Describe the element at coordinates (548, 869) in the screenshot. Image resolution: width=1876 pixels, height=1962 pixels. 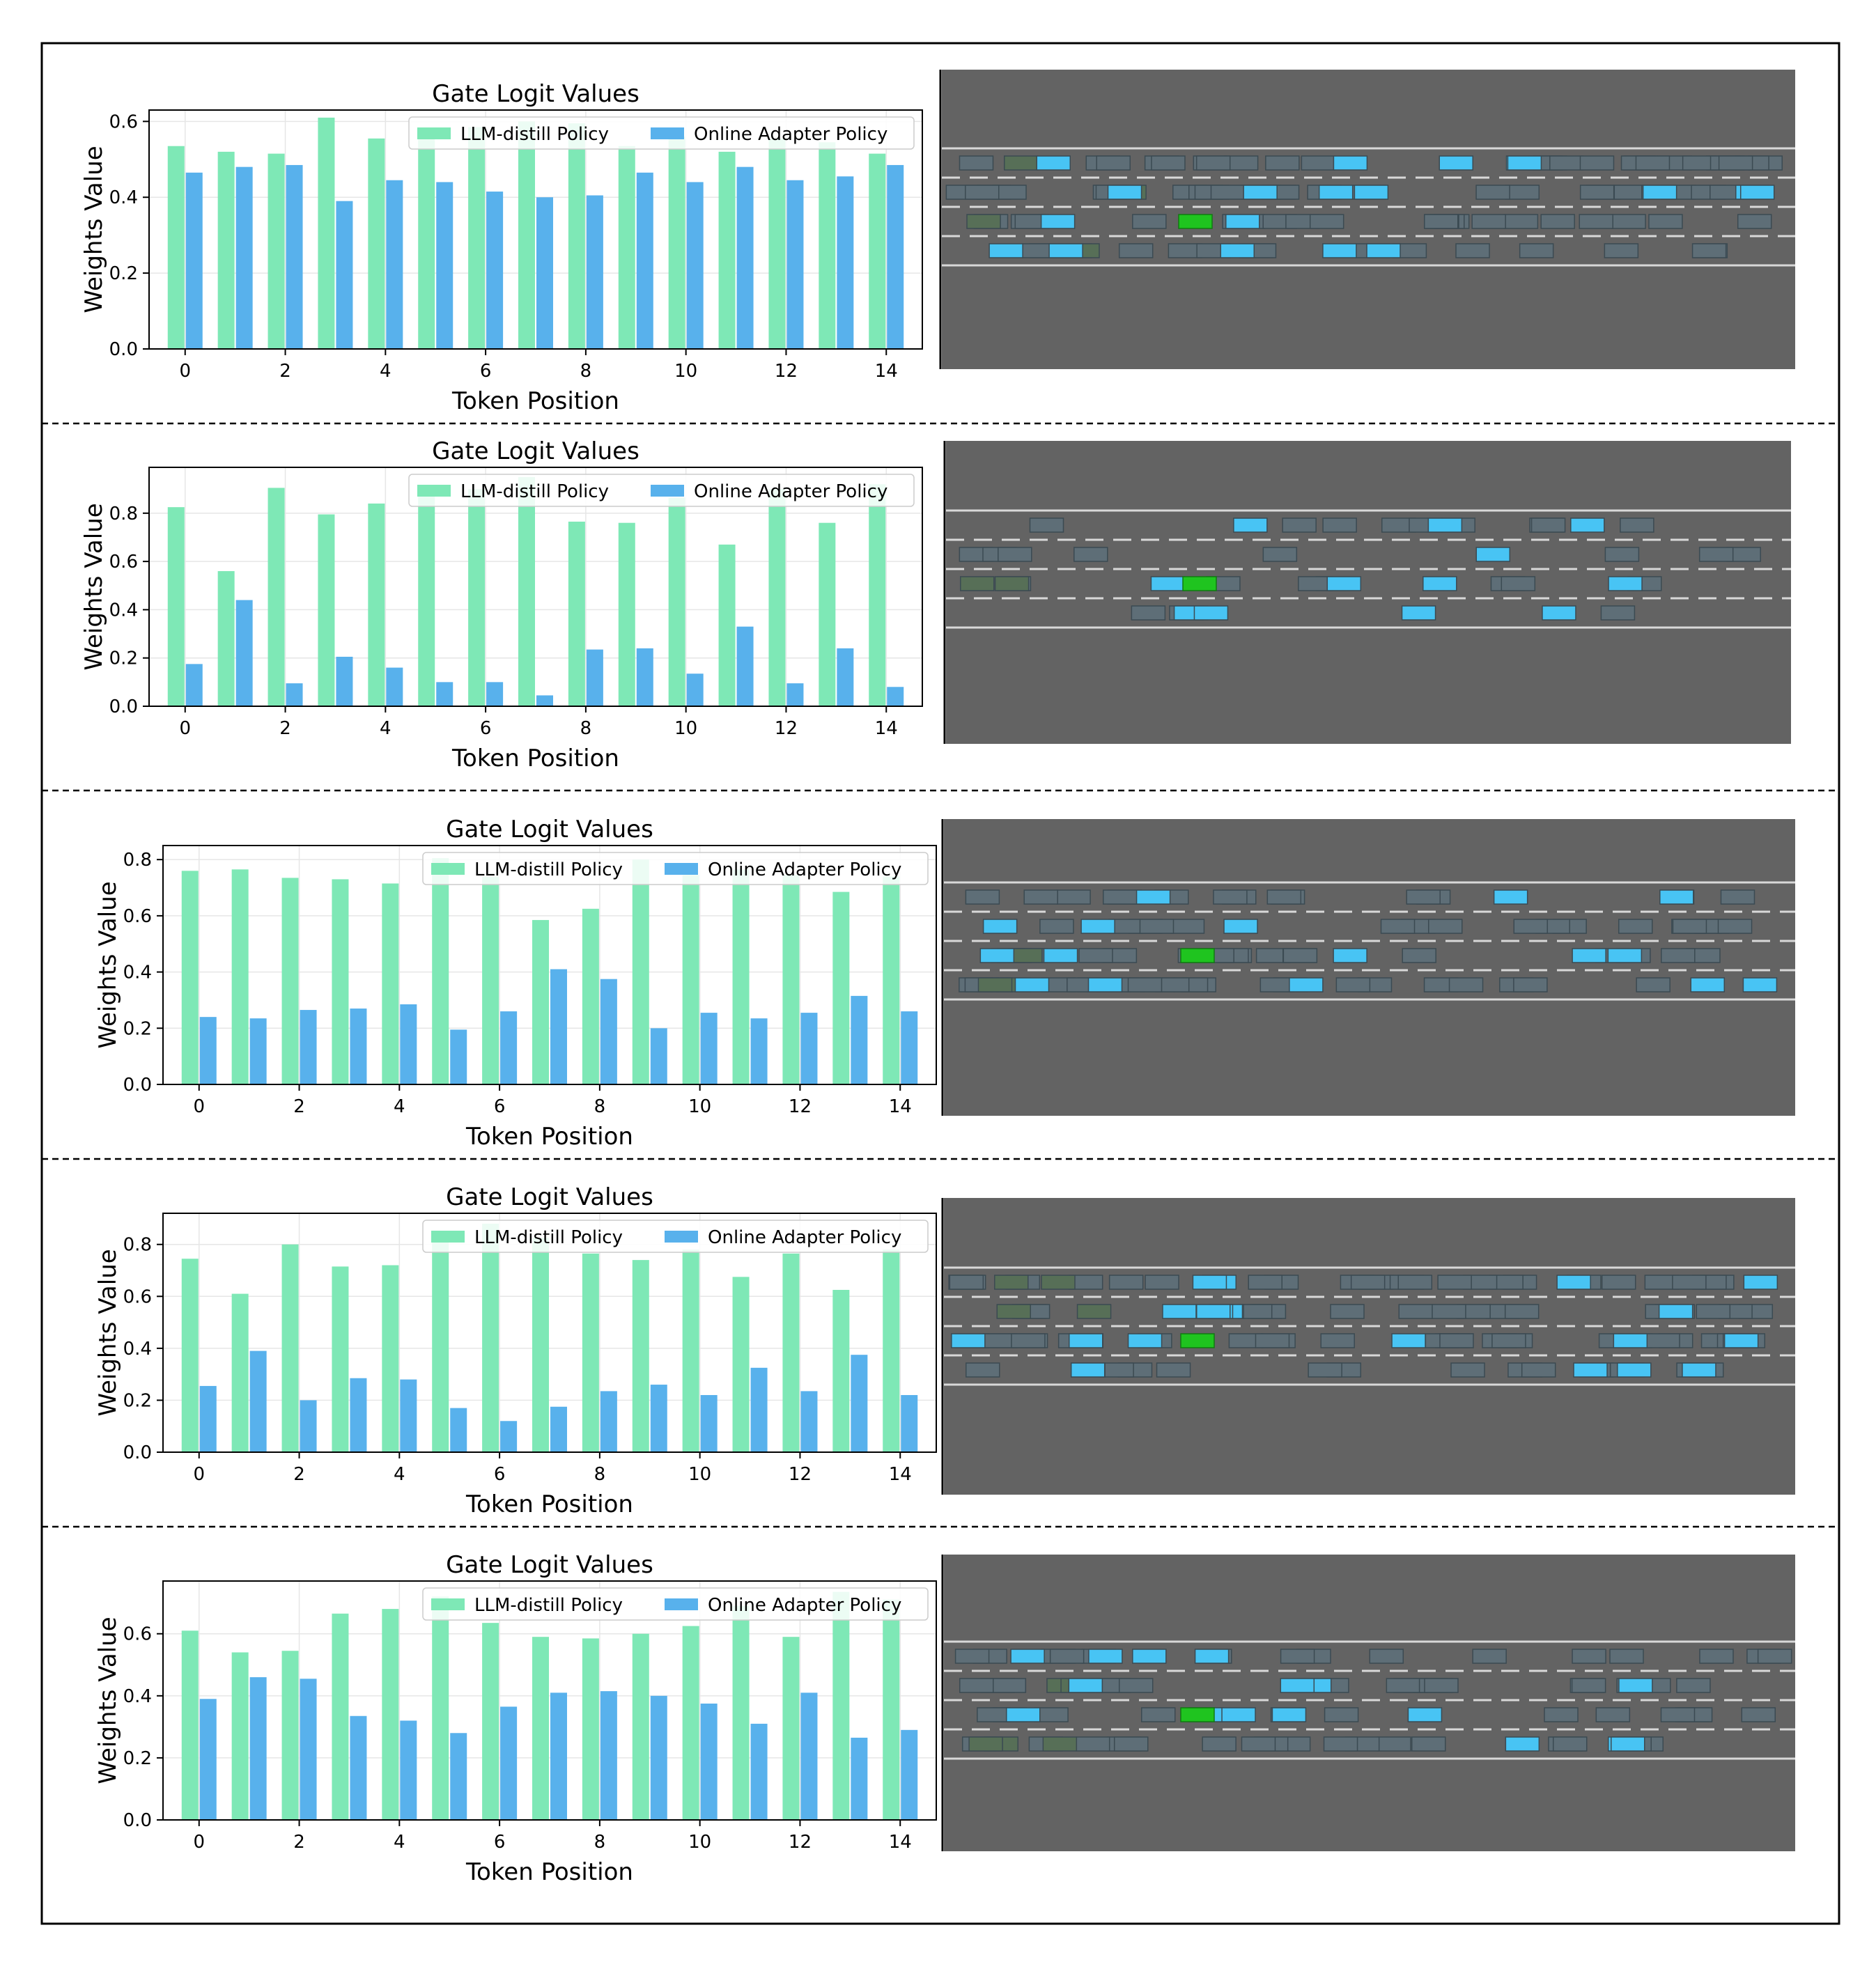
I see `legend-label: LLM-distill Policy` at that location.